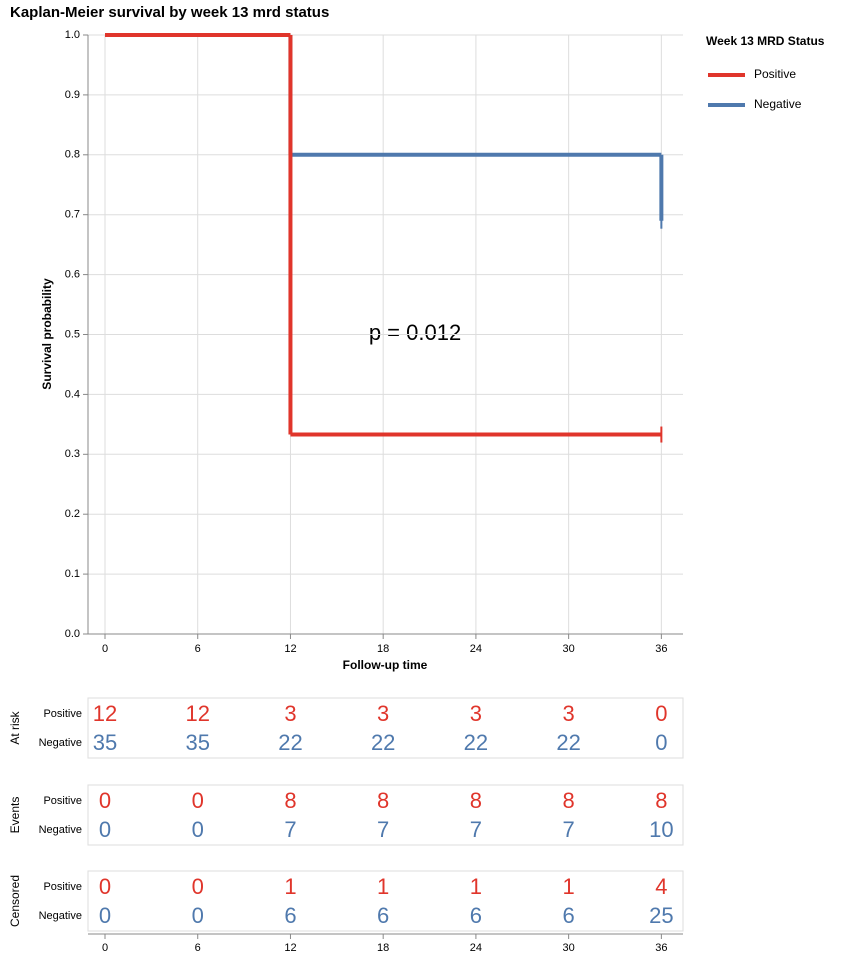 The height and width of the screenshot is (964, 842). Describe the element at coordinates (778, 104) in the screenshot. I see `legend-label: Negative` at that location.